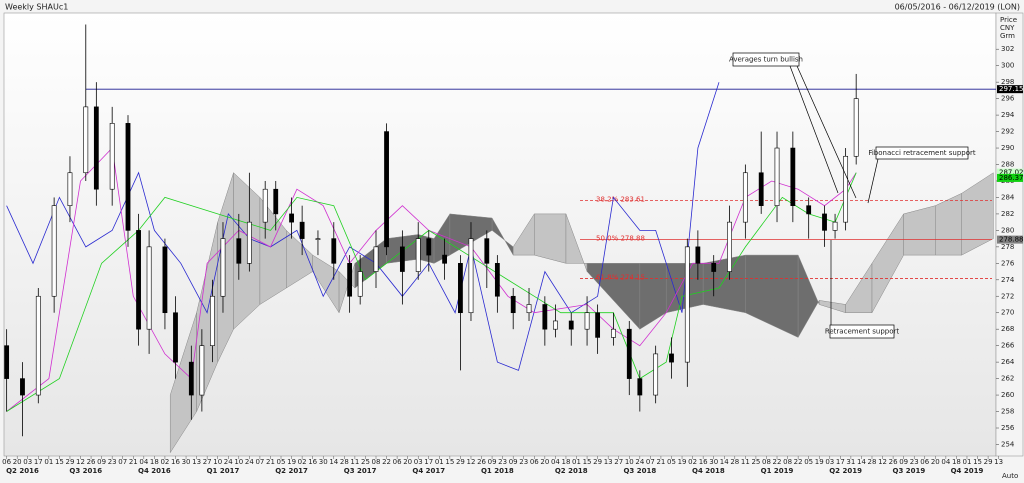 The image size is (1024, 483). I want to click on legend-line: Grm, so click(1007, 36).